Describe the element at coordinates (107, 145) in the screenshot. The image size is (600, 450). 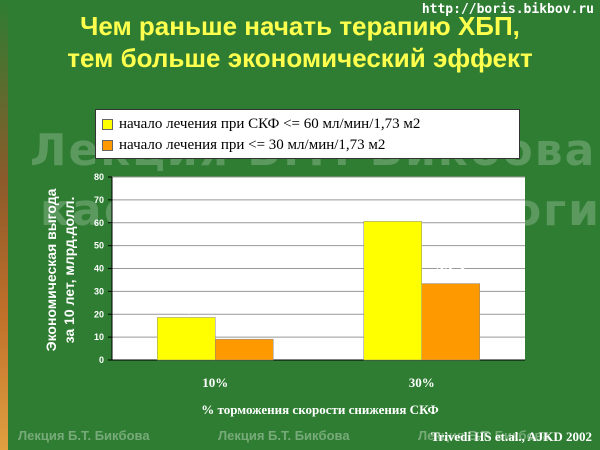
I see `legend-swatch-orange` at that location.